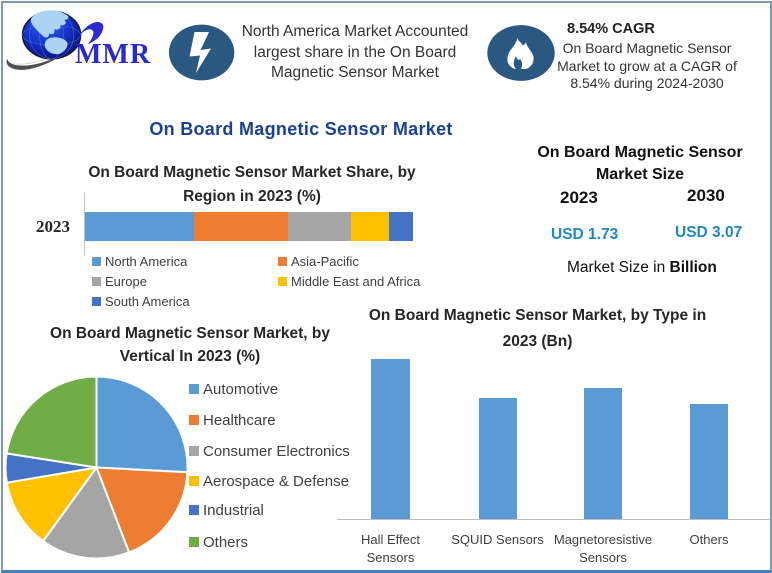 The width and height of the screenshot is (772, 573). I want to click on svg-text: MMR, so click(113, 54).